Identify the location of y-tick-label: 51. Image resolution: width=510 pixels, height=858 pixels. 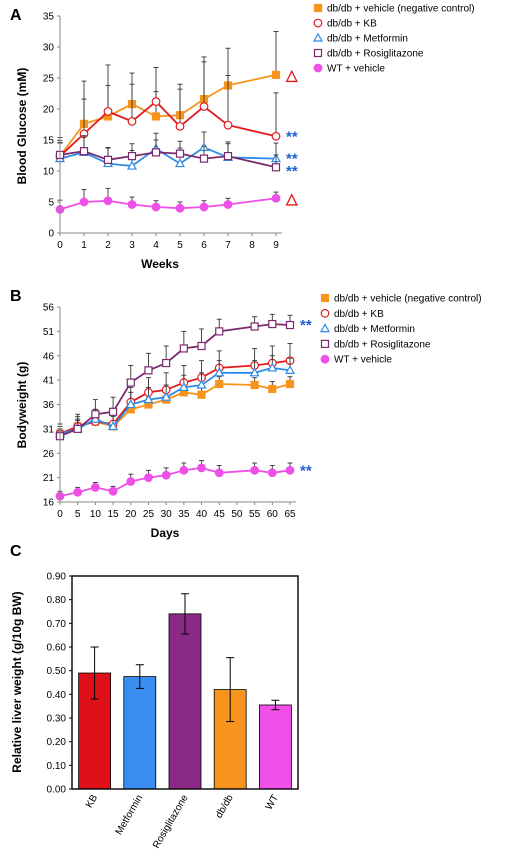
(49, 332).